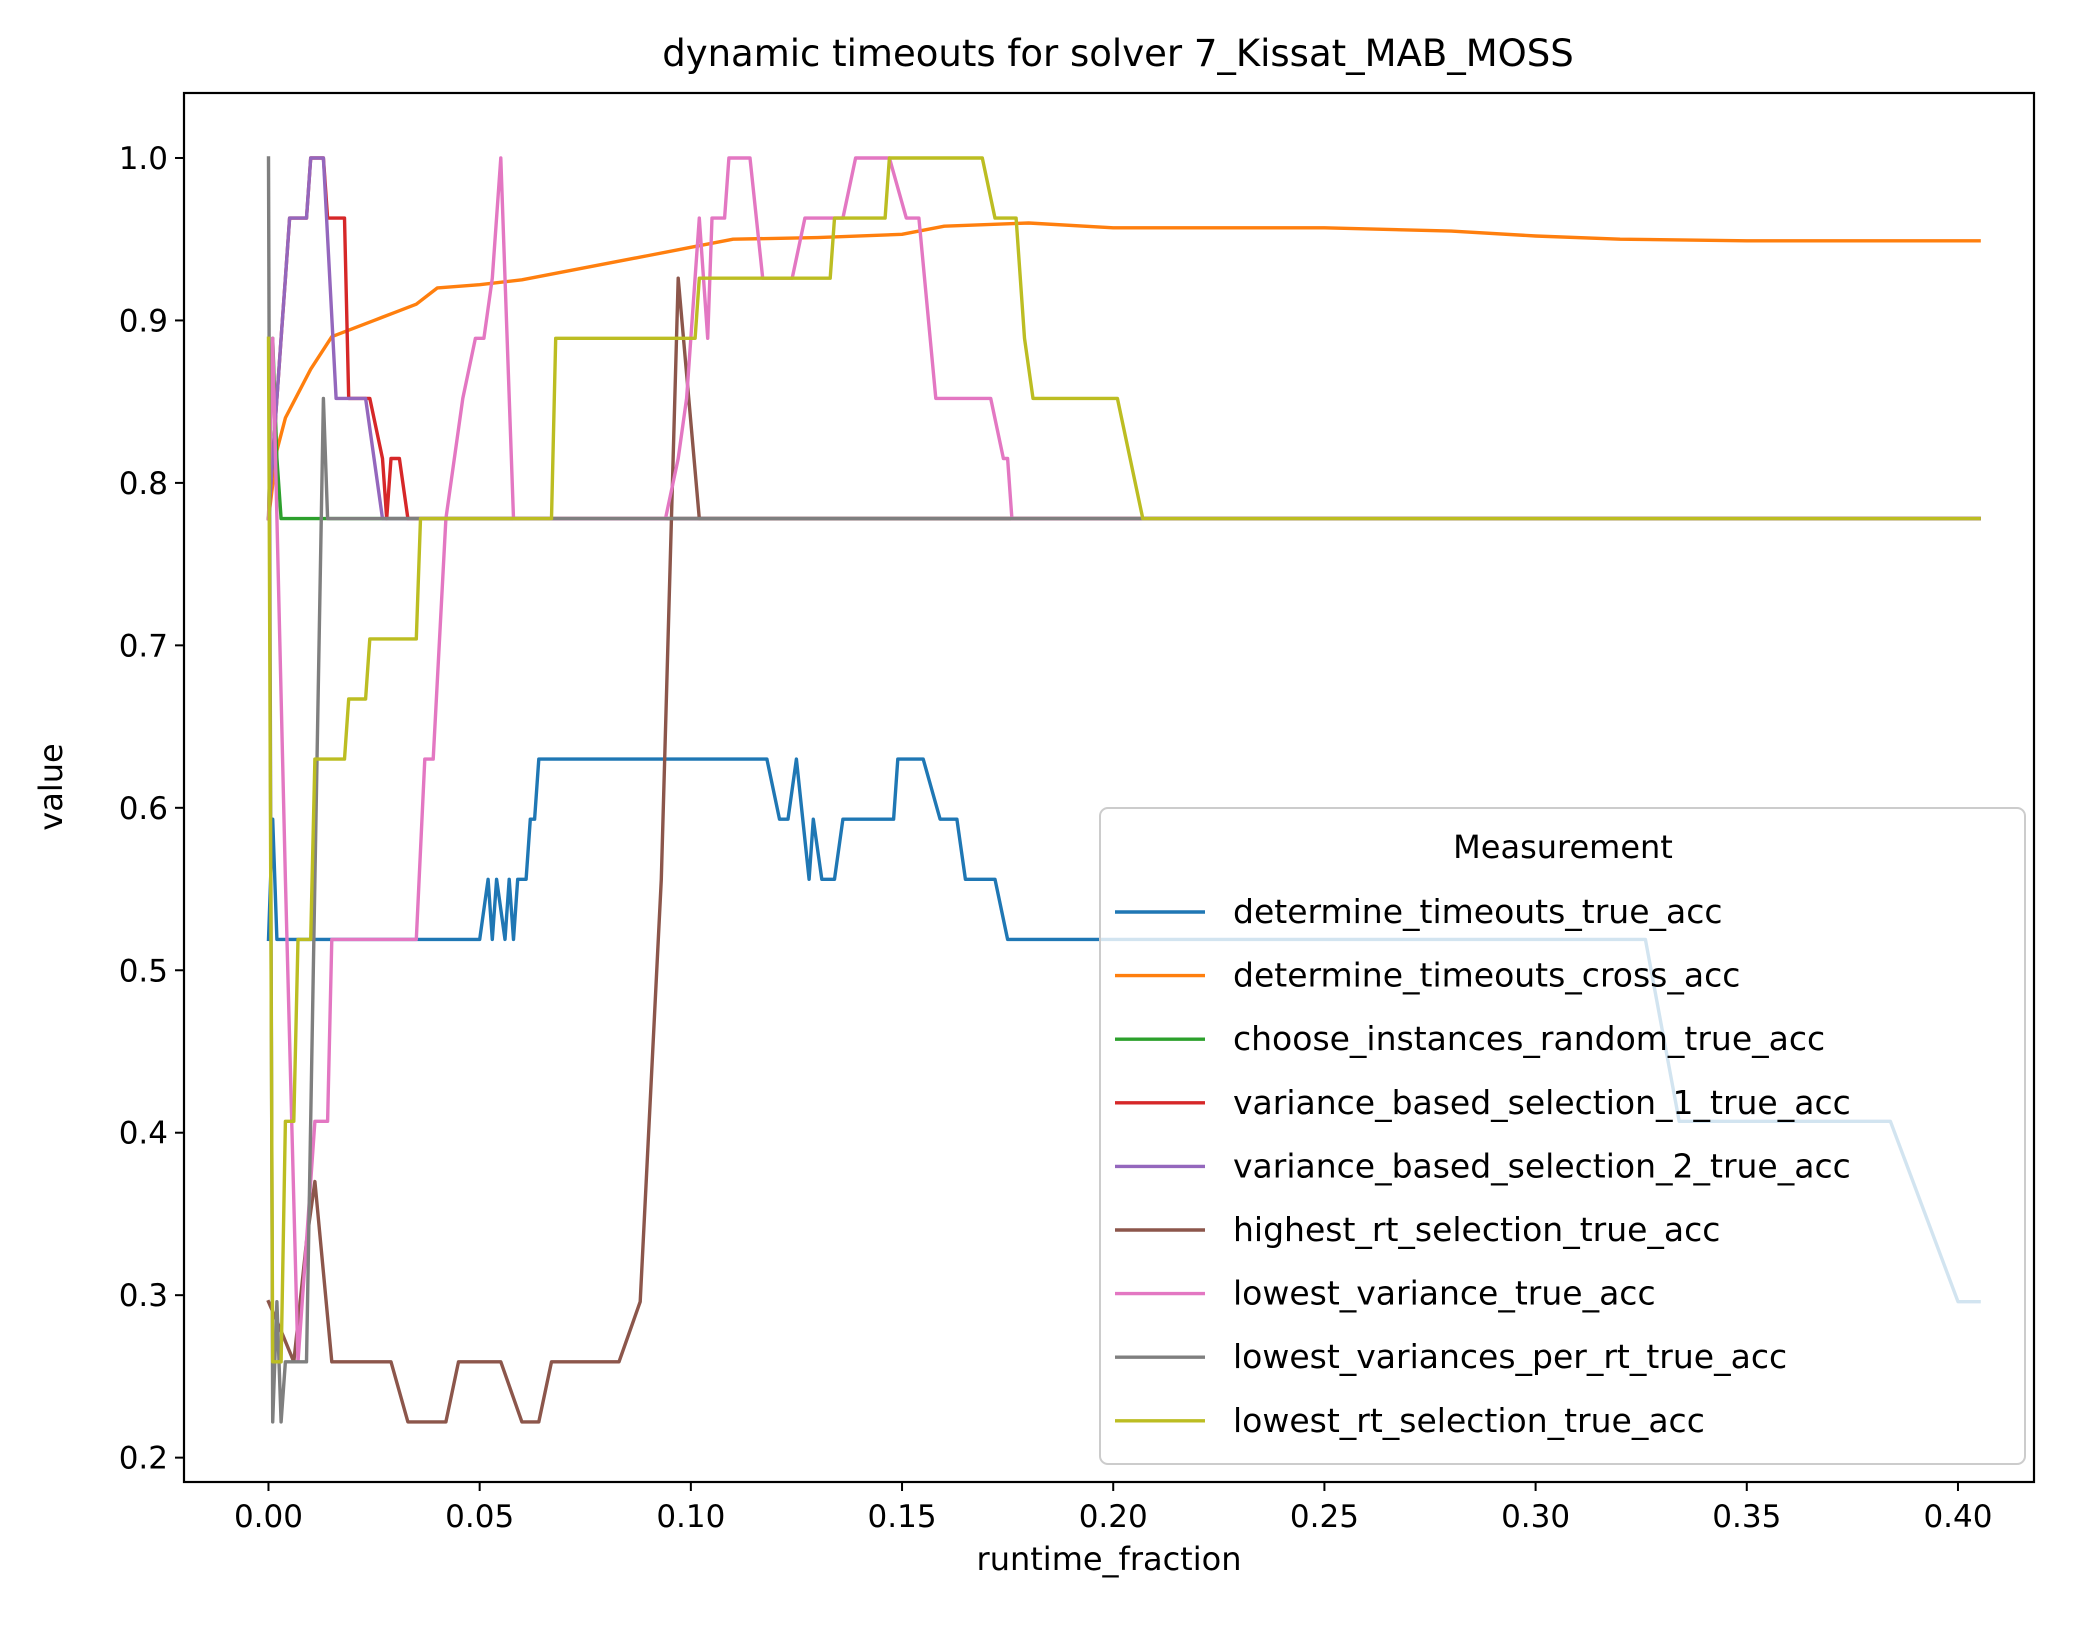 Image resolution: width=2074 pixels, height=1639 pixels. Describe the element at coordinates (1542, 1165) in the screenshot. I see `legend-label: variance_based_selection_2_true_acc` at that location.